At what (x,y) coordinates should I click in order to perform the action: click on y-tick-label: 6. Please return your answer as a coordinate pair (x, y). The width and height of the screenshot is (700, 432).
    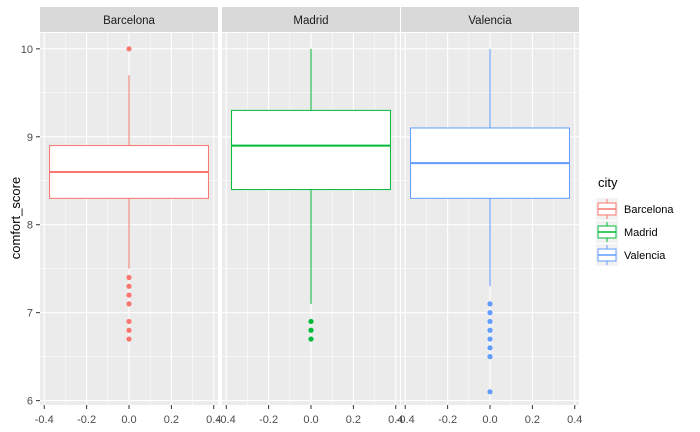
    Looking at the image, I should click on (30, 402).